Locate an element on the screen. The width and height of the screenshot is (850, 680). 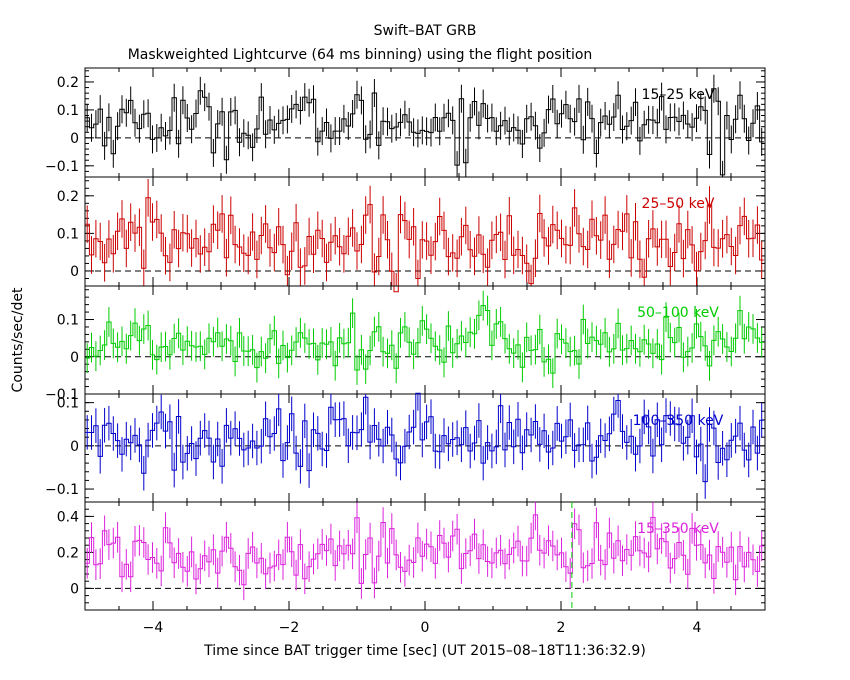
x-tick-label-2: 0 is located at coordinates (425, 628).